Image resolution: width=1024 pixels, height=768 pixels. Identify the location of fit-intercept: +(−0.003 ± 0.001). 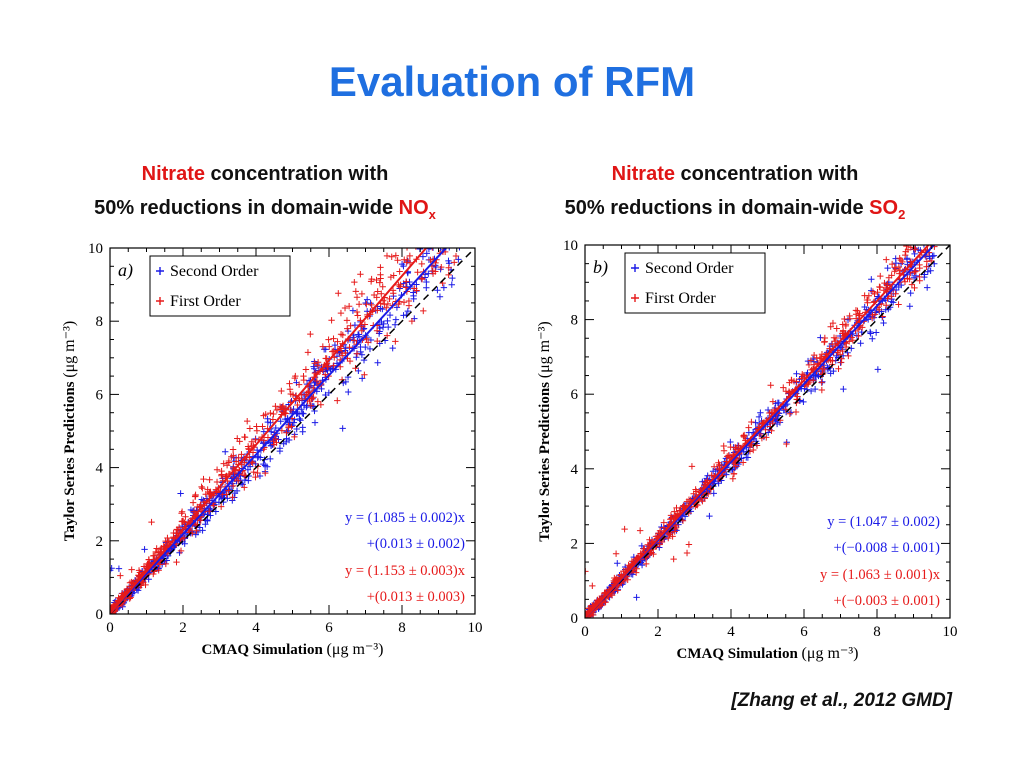
(887, 601).